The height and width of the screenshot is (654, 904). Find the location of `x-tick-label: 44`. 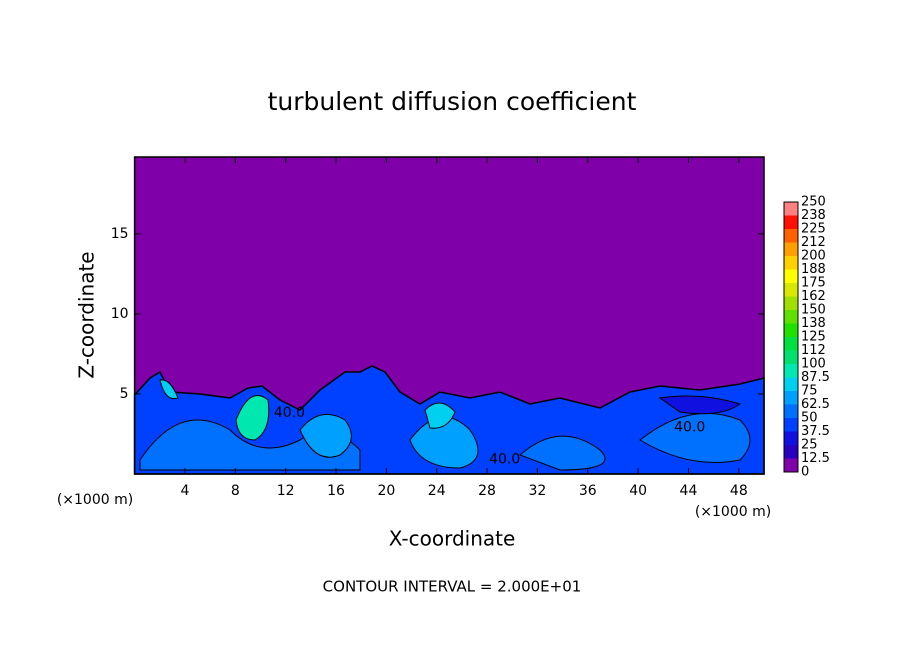

x-tick-label: 44 is located at coordinates (689, 491).